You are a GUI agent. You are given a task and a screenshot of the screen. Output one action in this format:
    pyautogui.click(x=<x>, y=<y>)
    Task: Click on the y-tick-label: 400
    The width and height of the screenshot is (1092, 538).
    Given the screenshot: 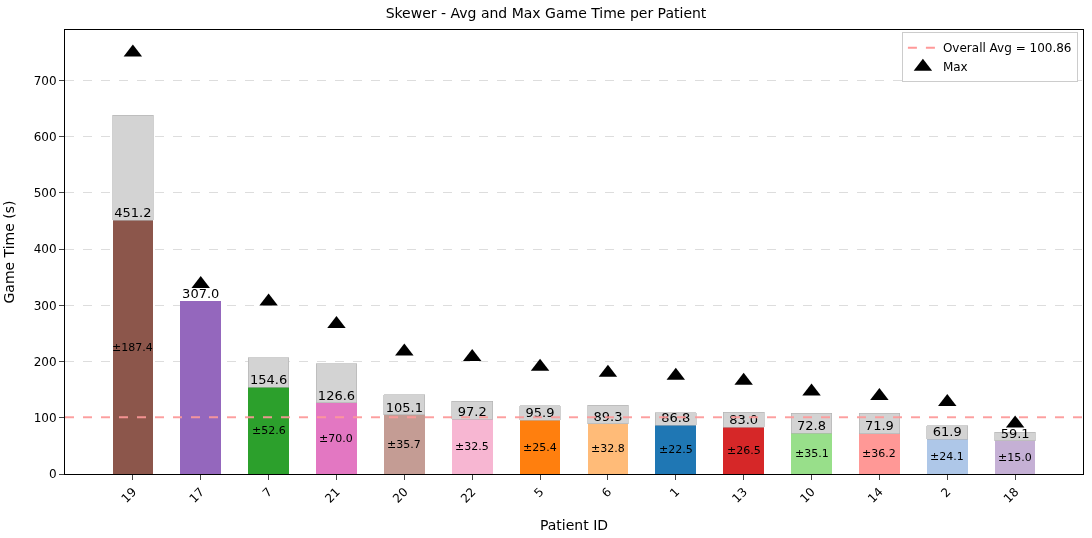 What is the action you would take?
    pyautogui.click(x=45, y=249)
    